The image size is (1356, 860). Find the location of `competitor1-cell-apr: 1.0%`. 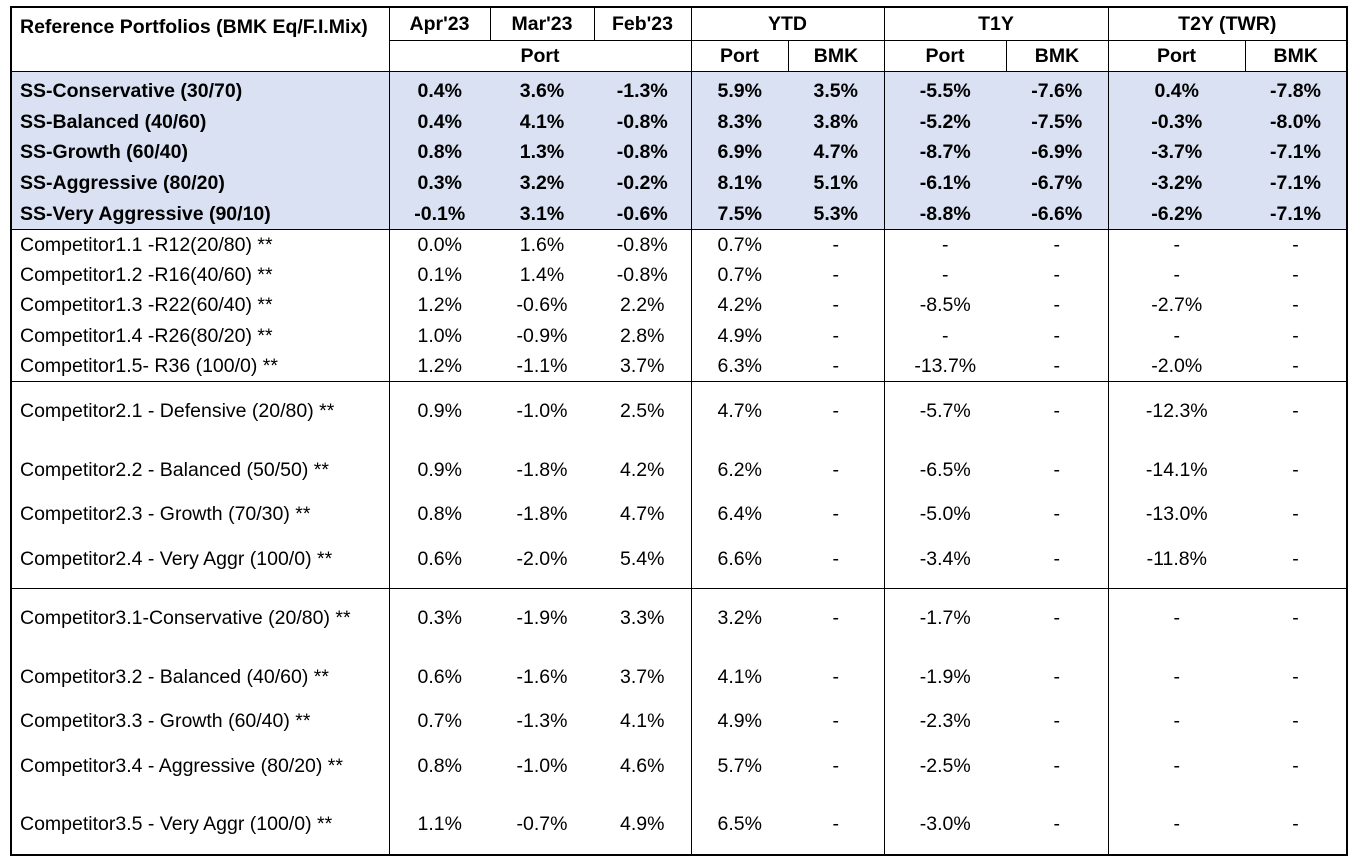

competitor1-cell-apr: 1.0% is located at coordinates (439, 335).